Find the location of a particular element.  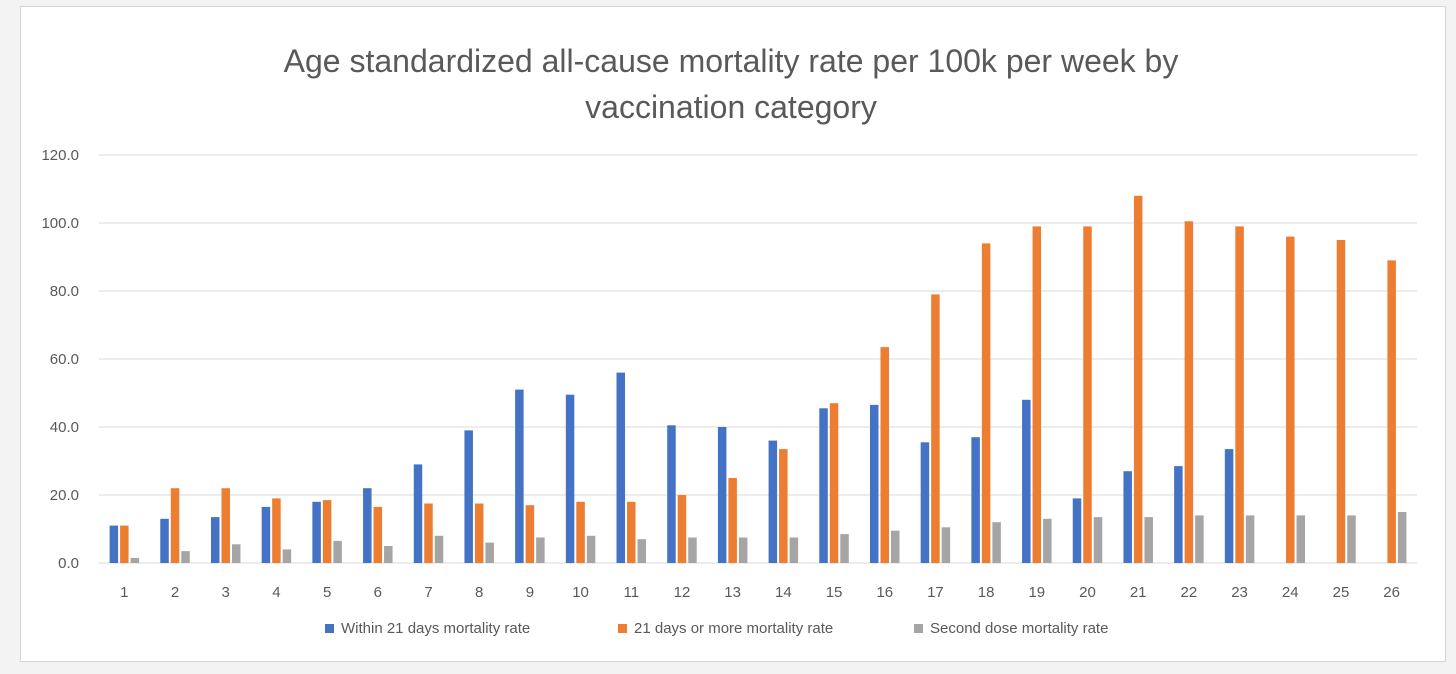

x-tick-label: 14 is located at coordinates (783, 592).